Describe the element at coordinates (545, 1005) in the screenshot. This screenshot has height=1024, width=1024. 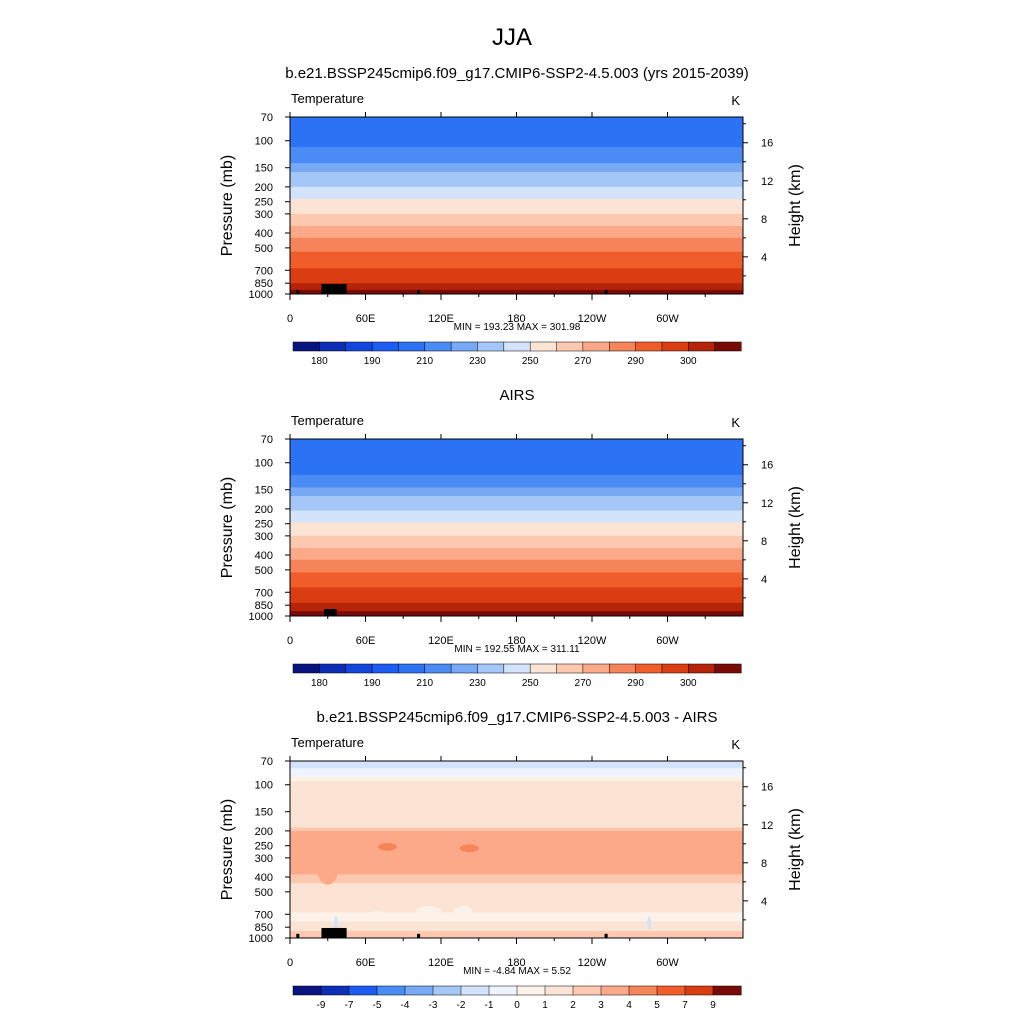
I see `colorbar-label: 1` at that location.